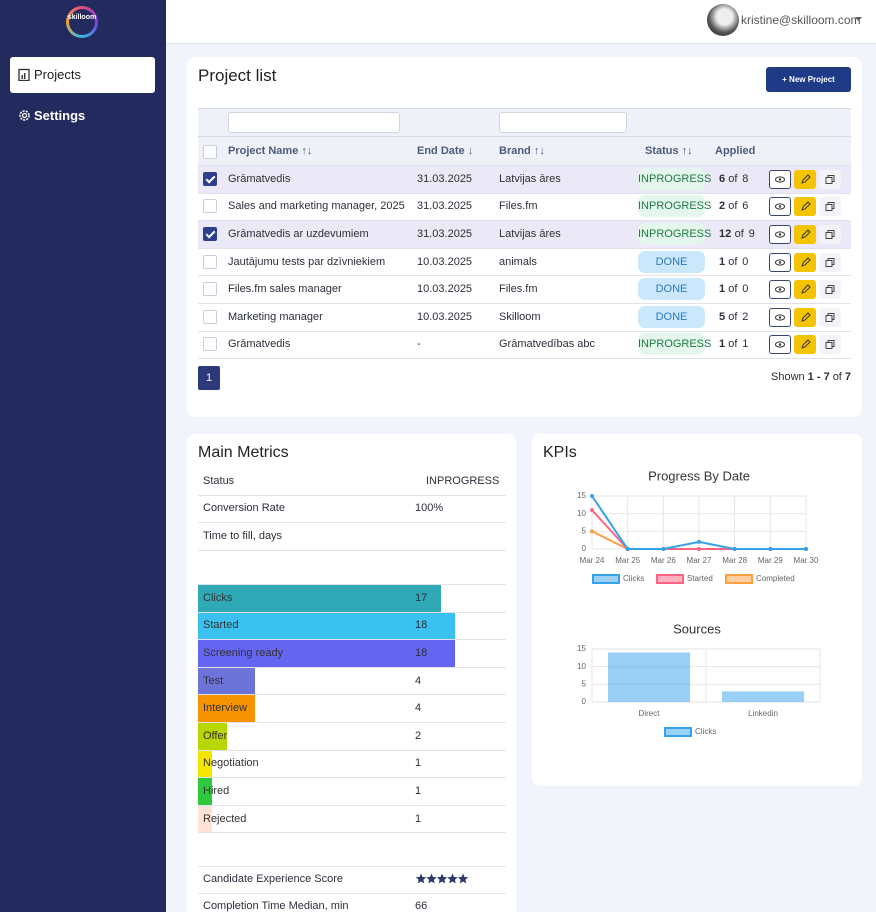  I want to click on applied-total: 9, so click(751, 234).